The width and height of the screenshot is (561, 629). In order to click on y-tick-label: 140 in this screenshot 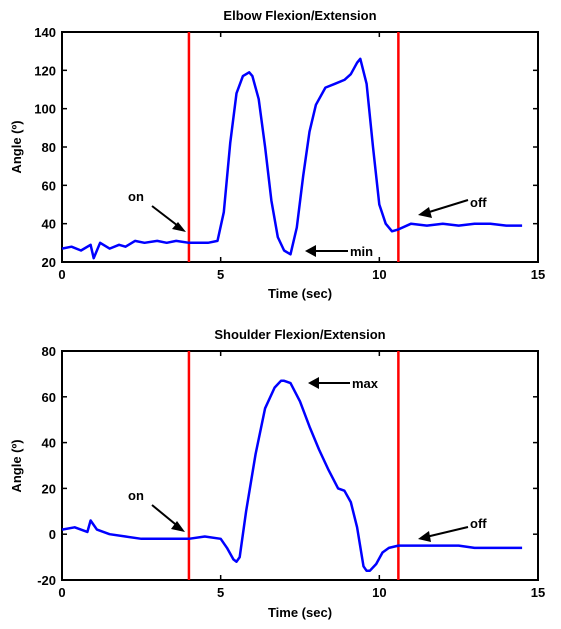, I will do `click(45, 32)`.